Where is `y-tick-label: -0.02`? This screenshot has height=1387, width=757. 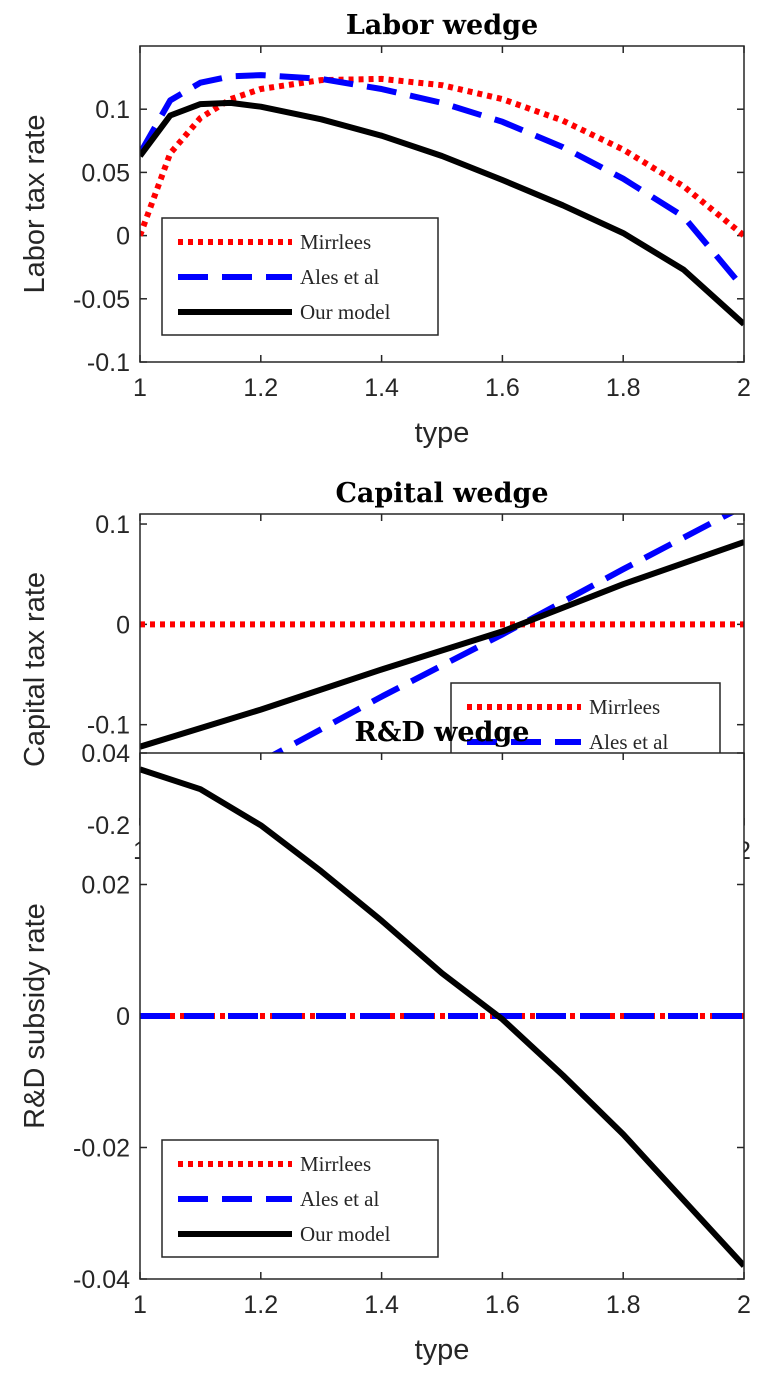 y-tick-label: -0.02 is located at coordinates (101, 1149).